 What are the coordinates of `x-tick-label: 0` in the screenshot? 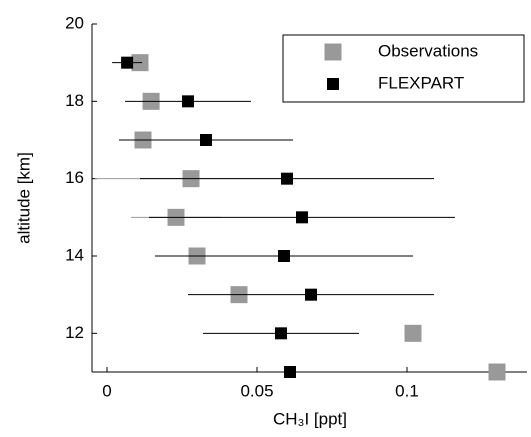 It's located at (106, 390).